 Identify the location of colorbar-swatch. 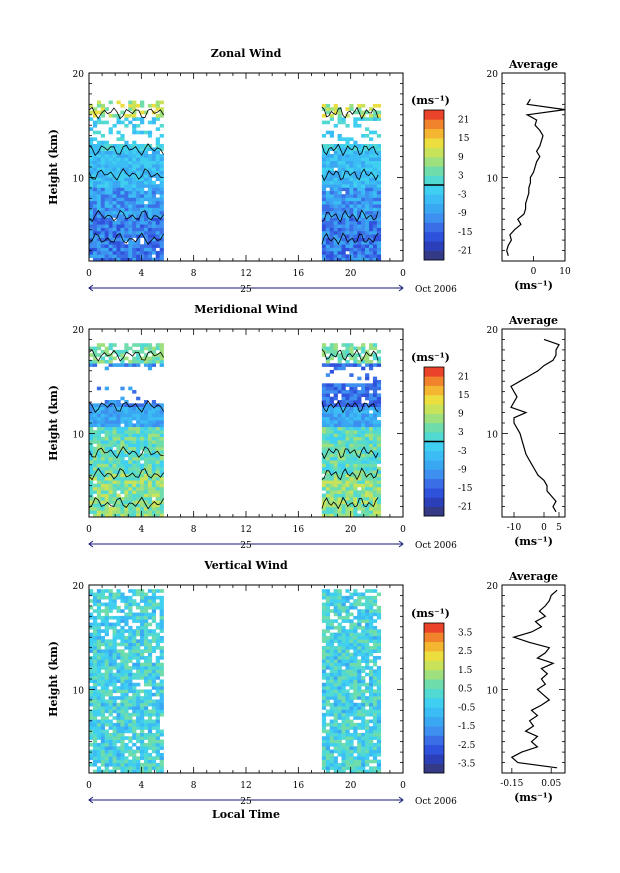
(434, 674).